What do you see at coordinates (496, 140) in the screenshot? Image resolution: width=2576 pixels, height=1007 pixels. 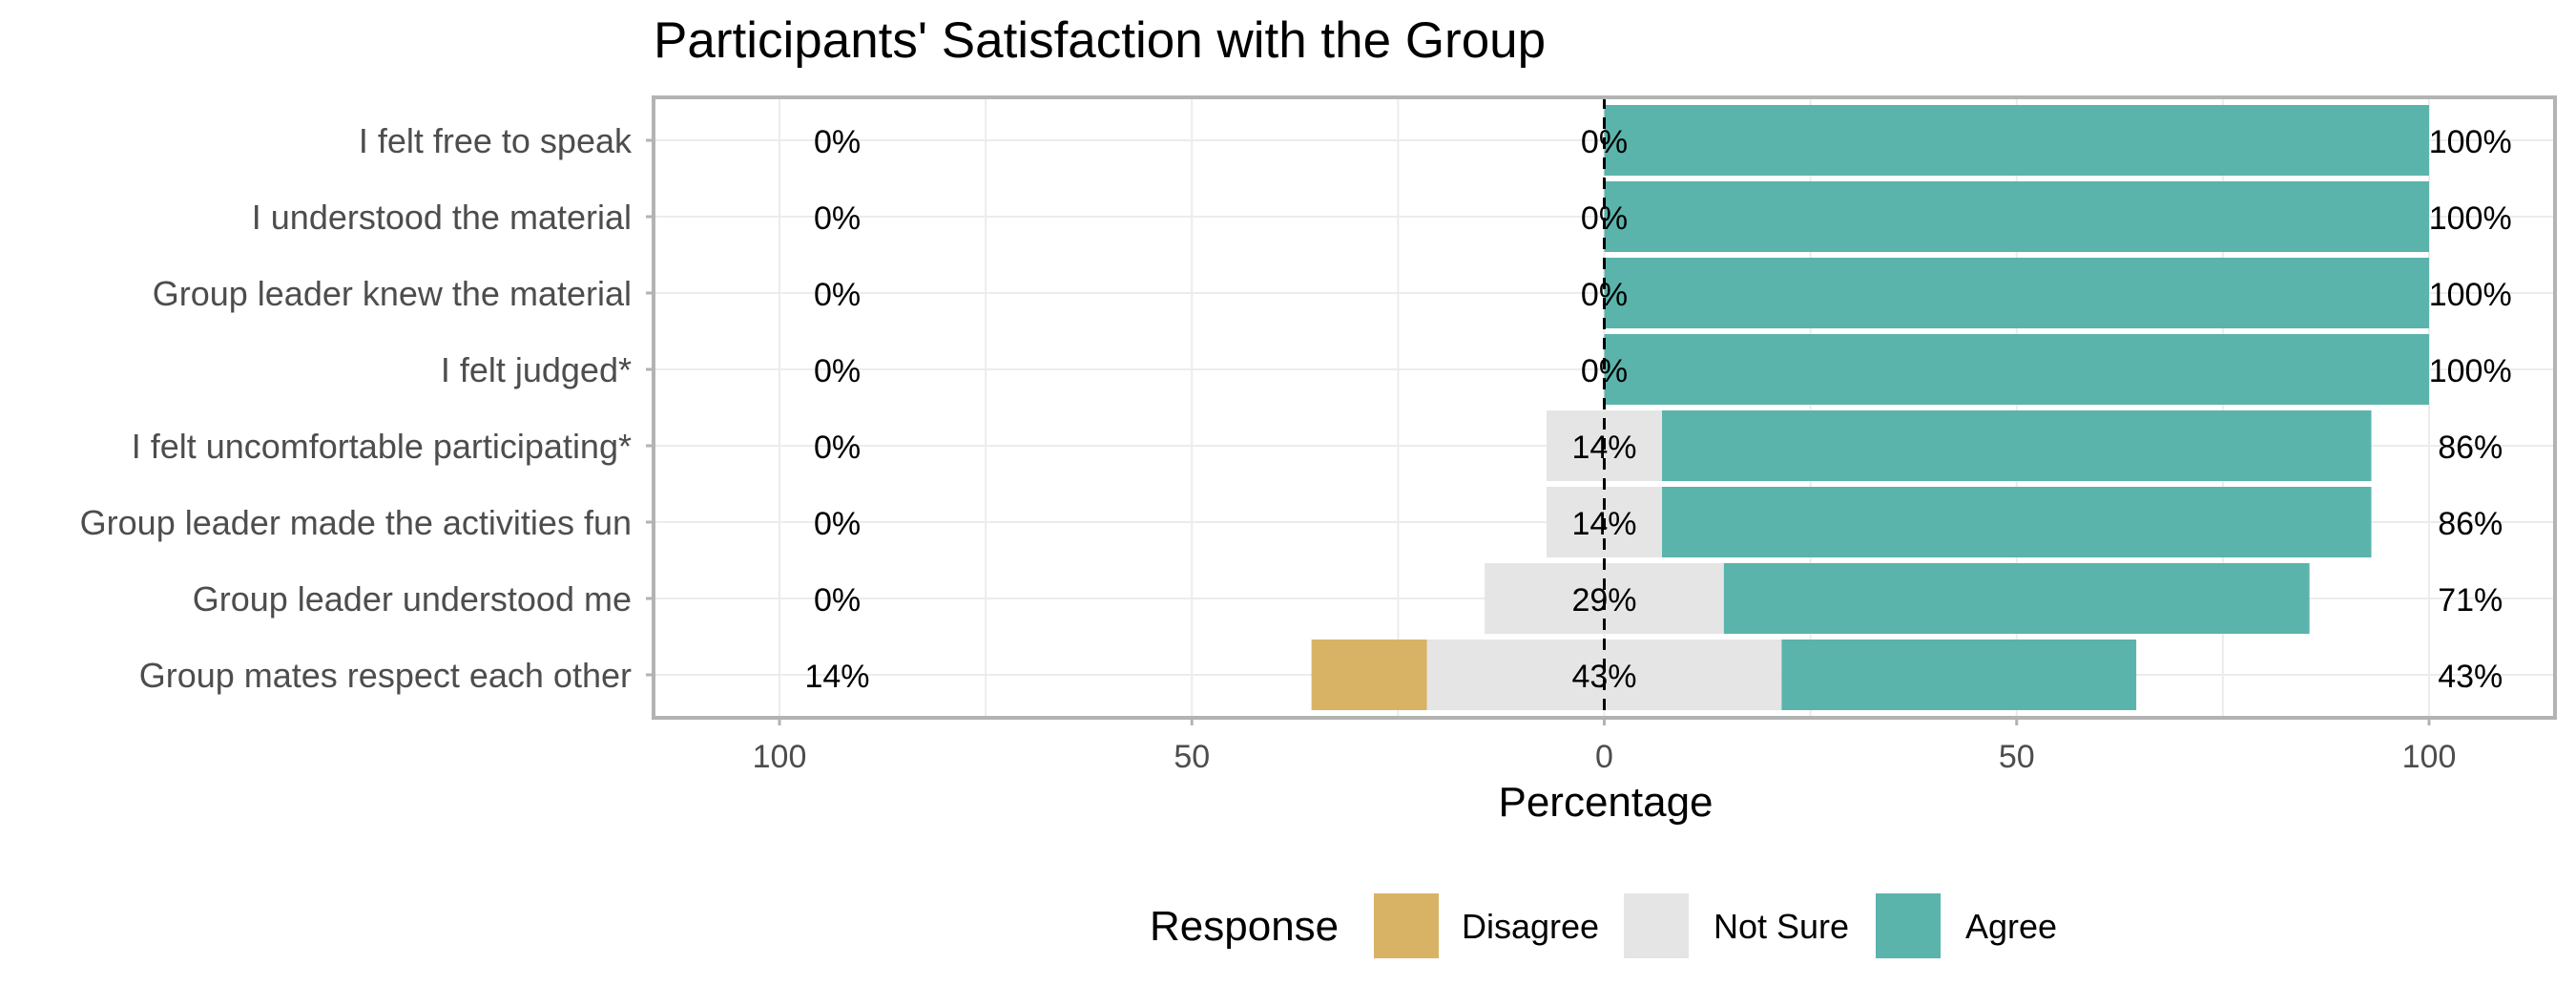 I see `y-tick-label: I felt free to speak` at bounding box center [496, 140].